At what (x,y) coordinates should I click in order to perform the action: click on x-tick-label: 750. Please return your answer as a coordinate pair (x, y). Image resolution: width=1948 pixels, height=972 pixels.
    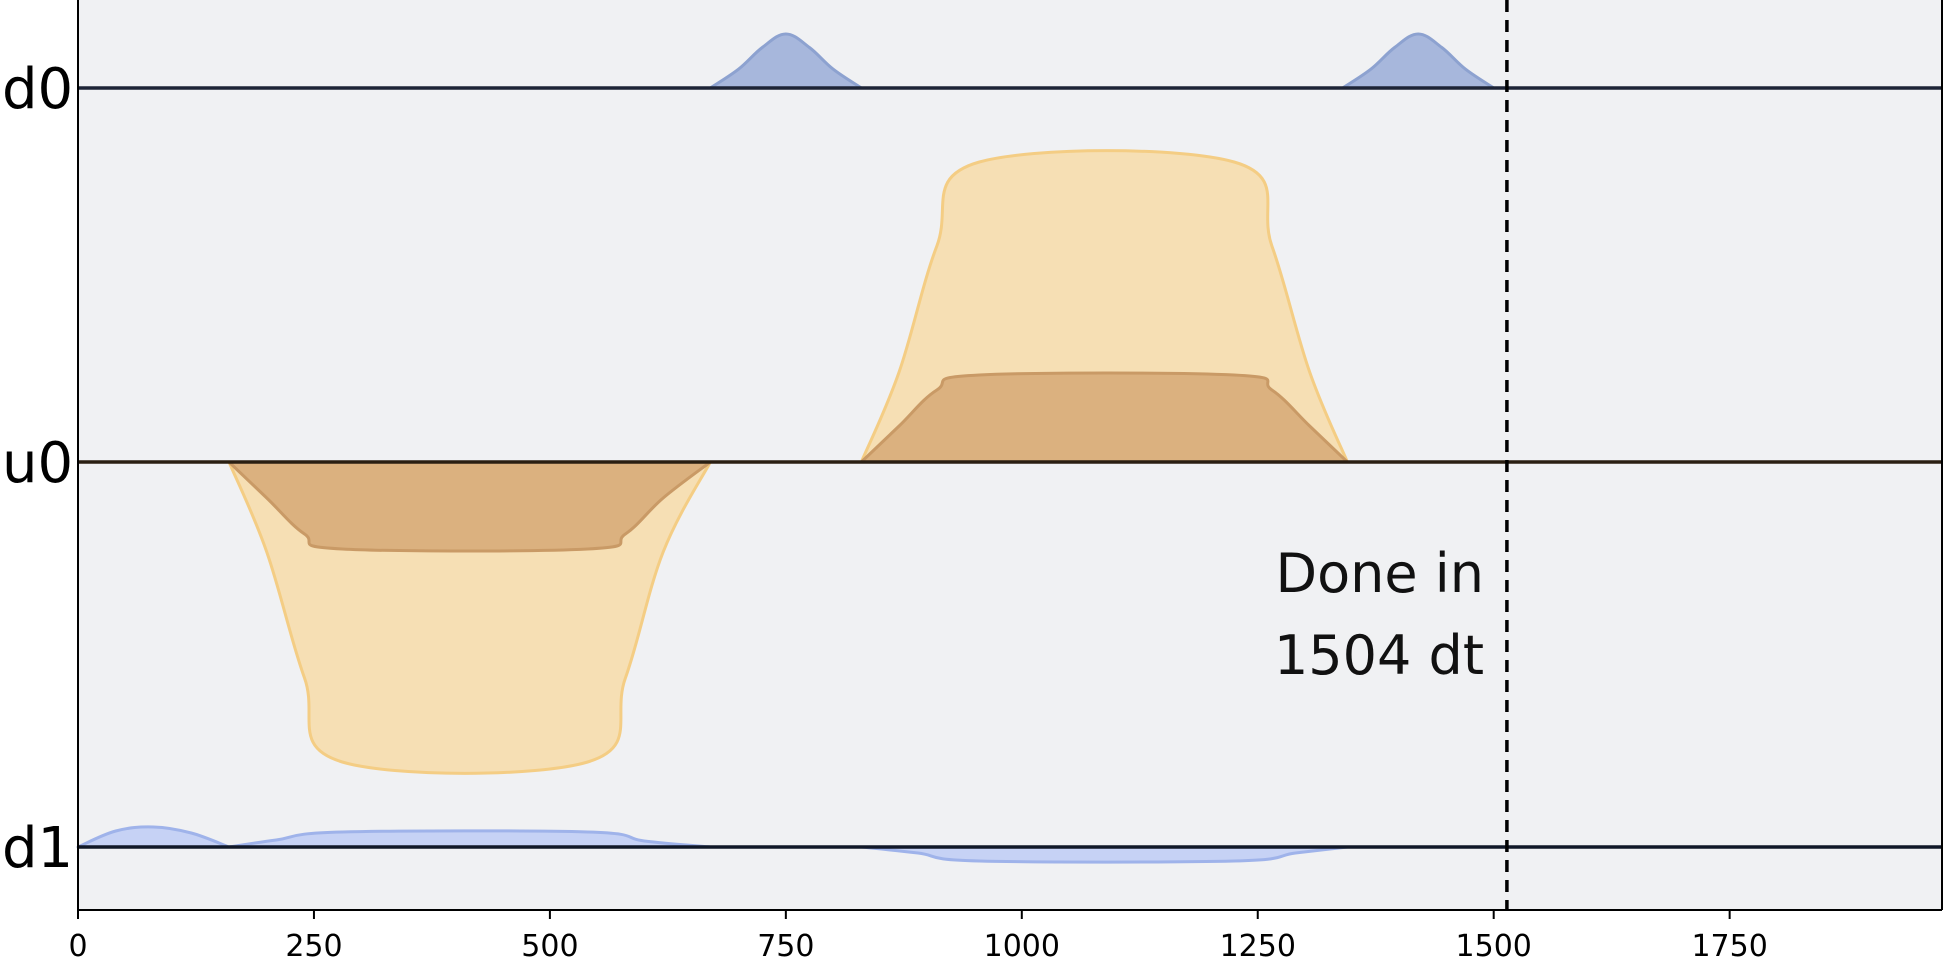
    Looking at the image, I should click on (785, 946).